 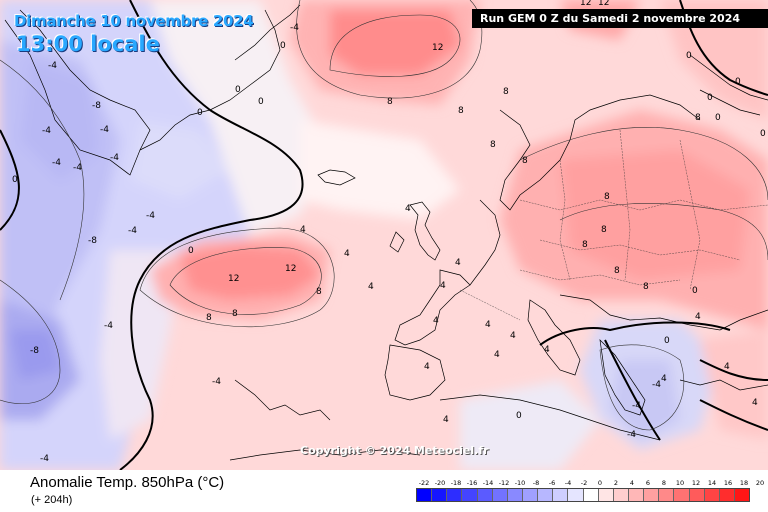 What do you see at coordinates (728, 483) in the screenshot?
I see `scale-label: 16` at bounding box center [728, 483].